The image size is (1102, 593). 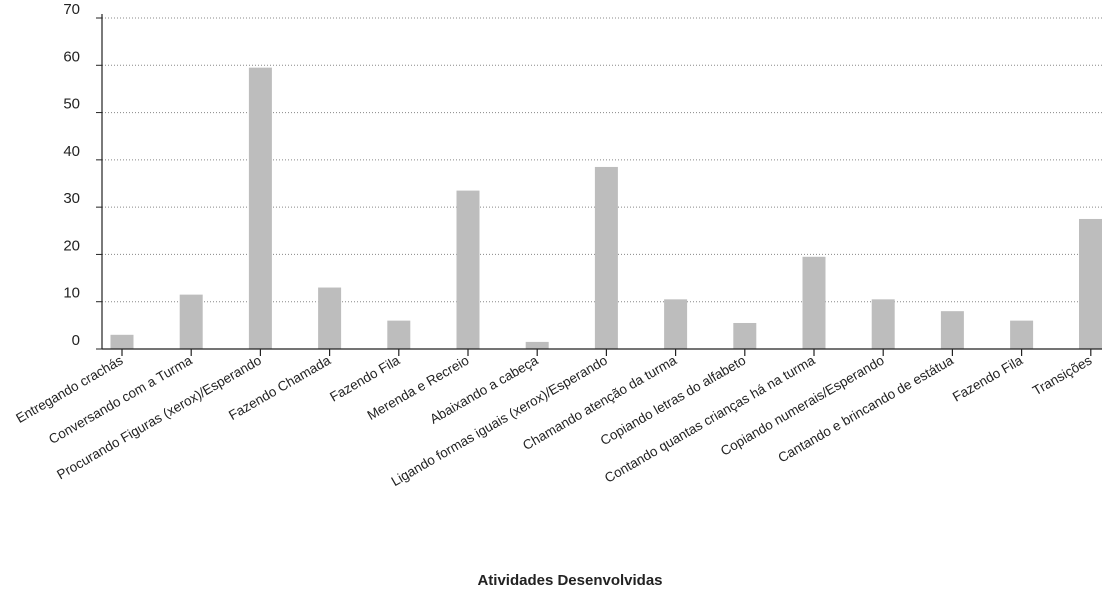 What do you see at coordinates (569, 580) in the screenshot?
I see `x-axis-title: Atividades Desenvolvidas` at bounding box center [569, 580].